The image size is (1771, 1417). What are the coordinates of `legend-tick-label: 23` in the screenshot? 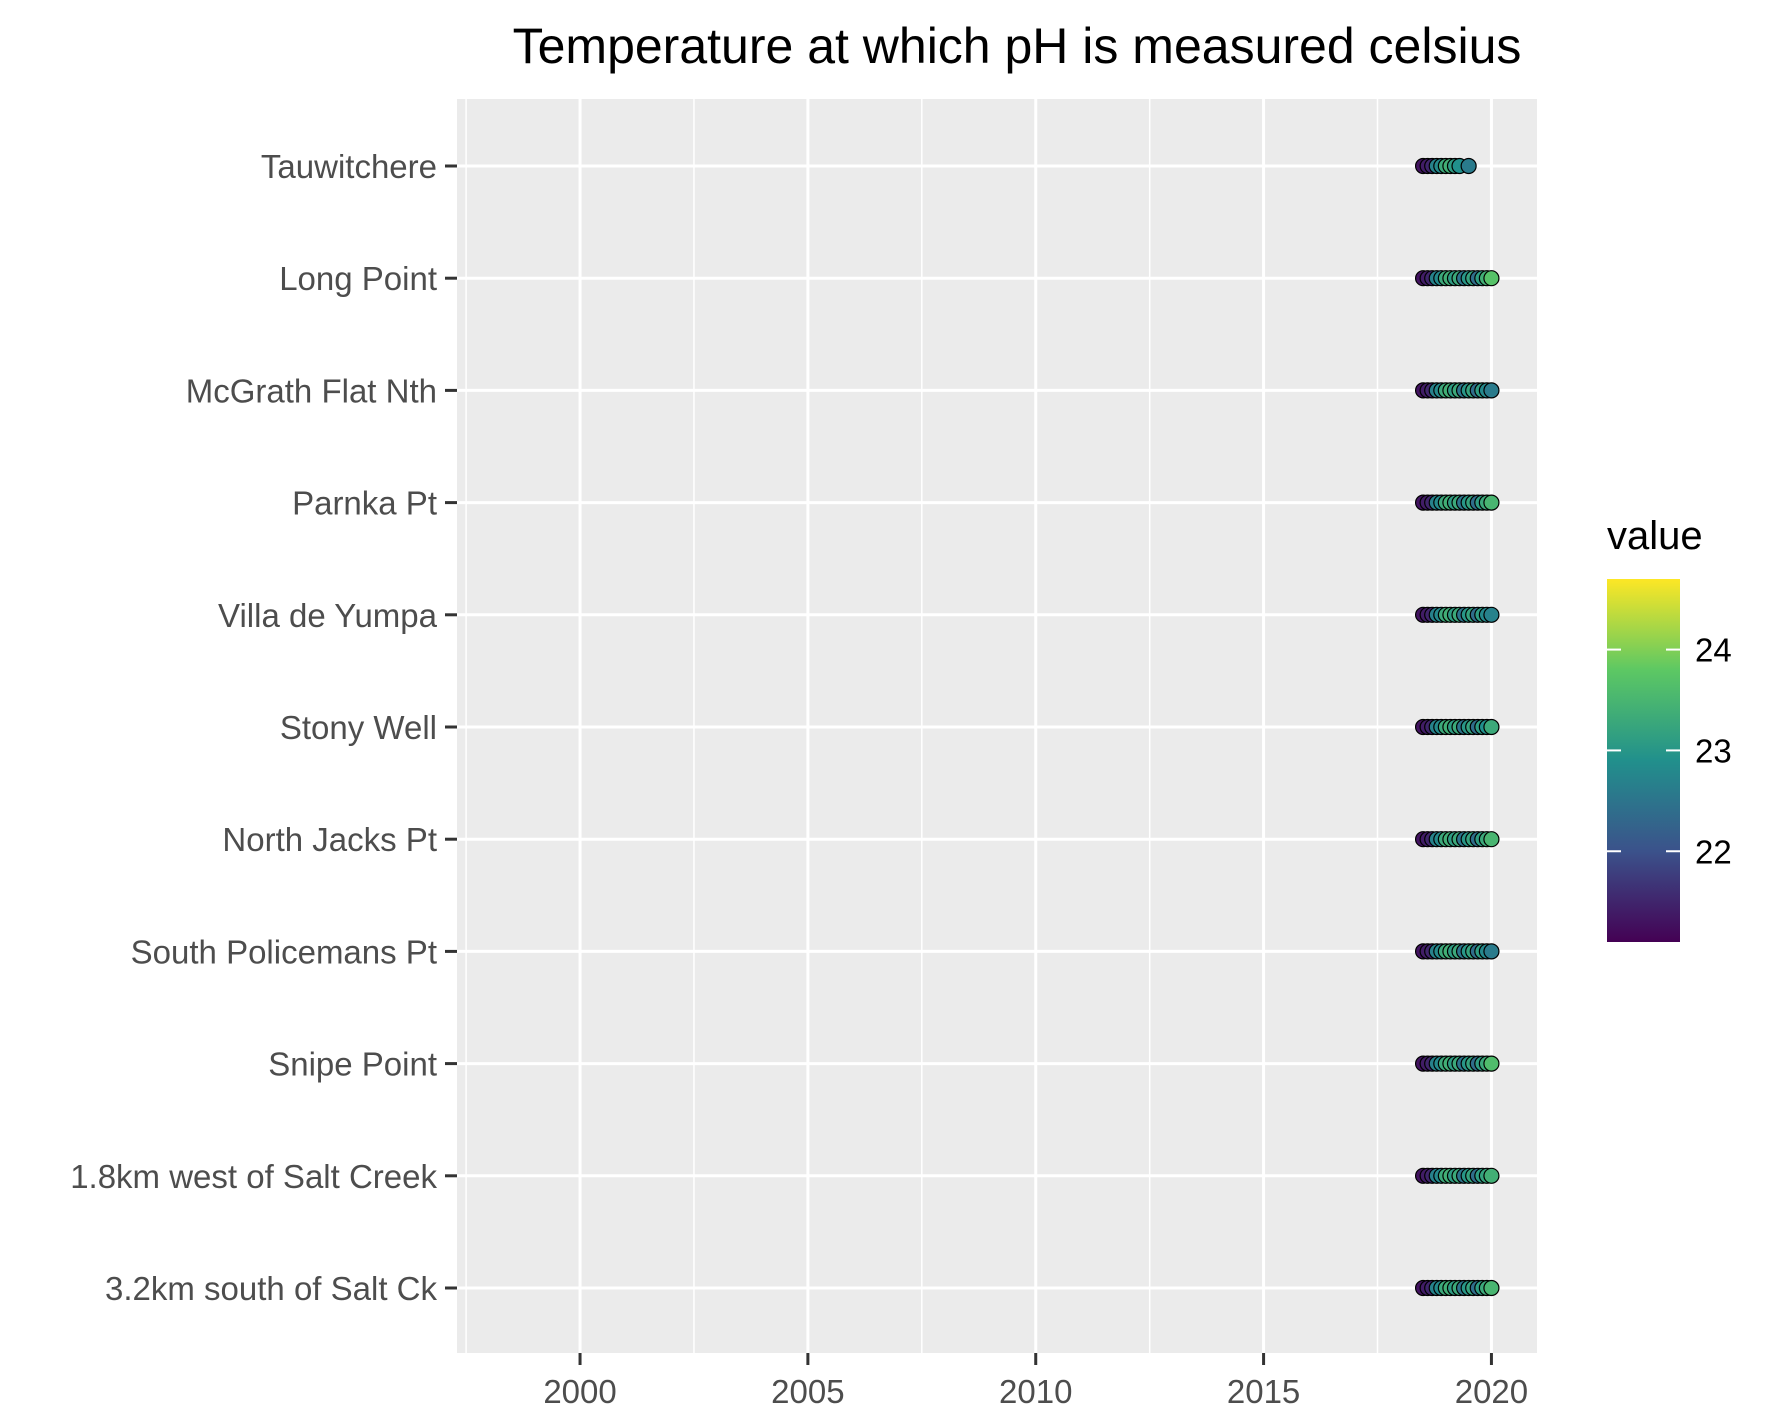 It's located at (1713, 750).